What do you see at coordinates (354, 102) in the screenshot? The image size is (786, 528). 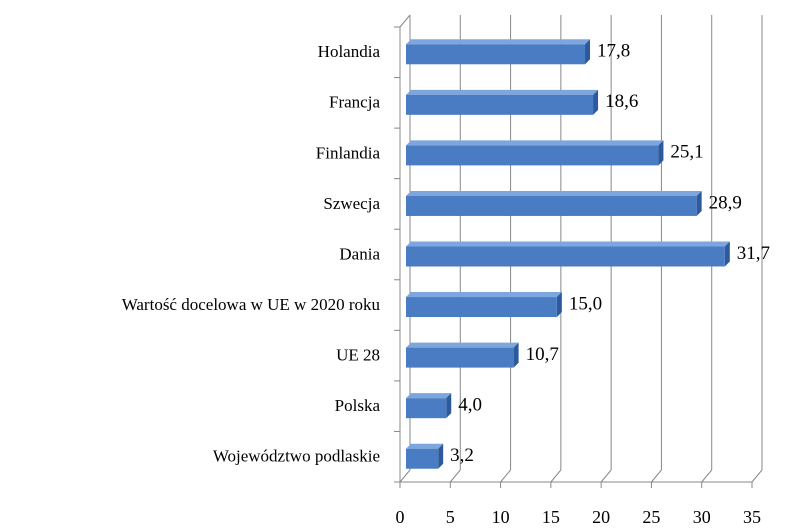 I see `y-tick-label: Francja` at bounding box center [354, 102].